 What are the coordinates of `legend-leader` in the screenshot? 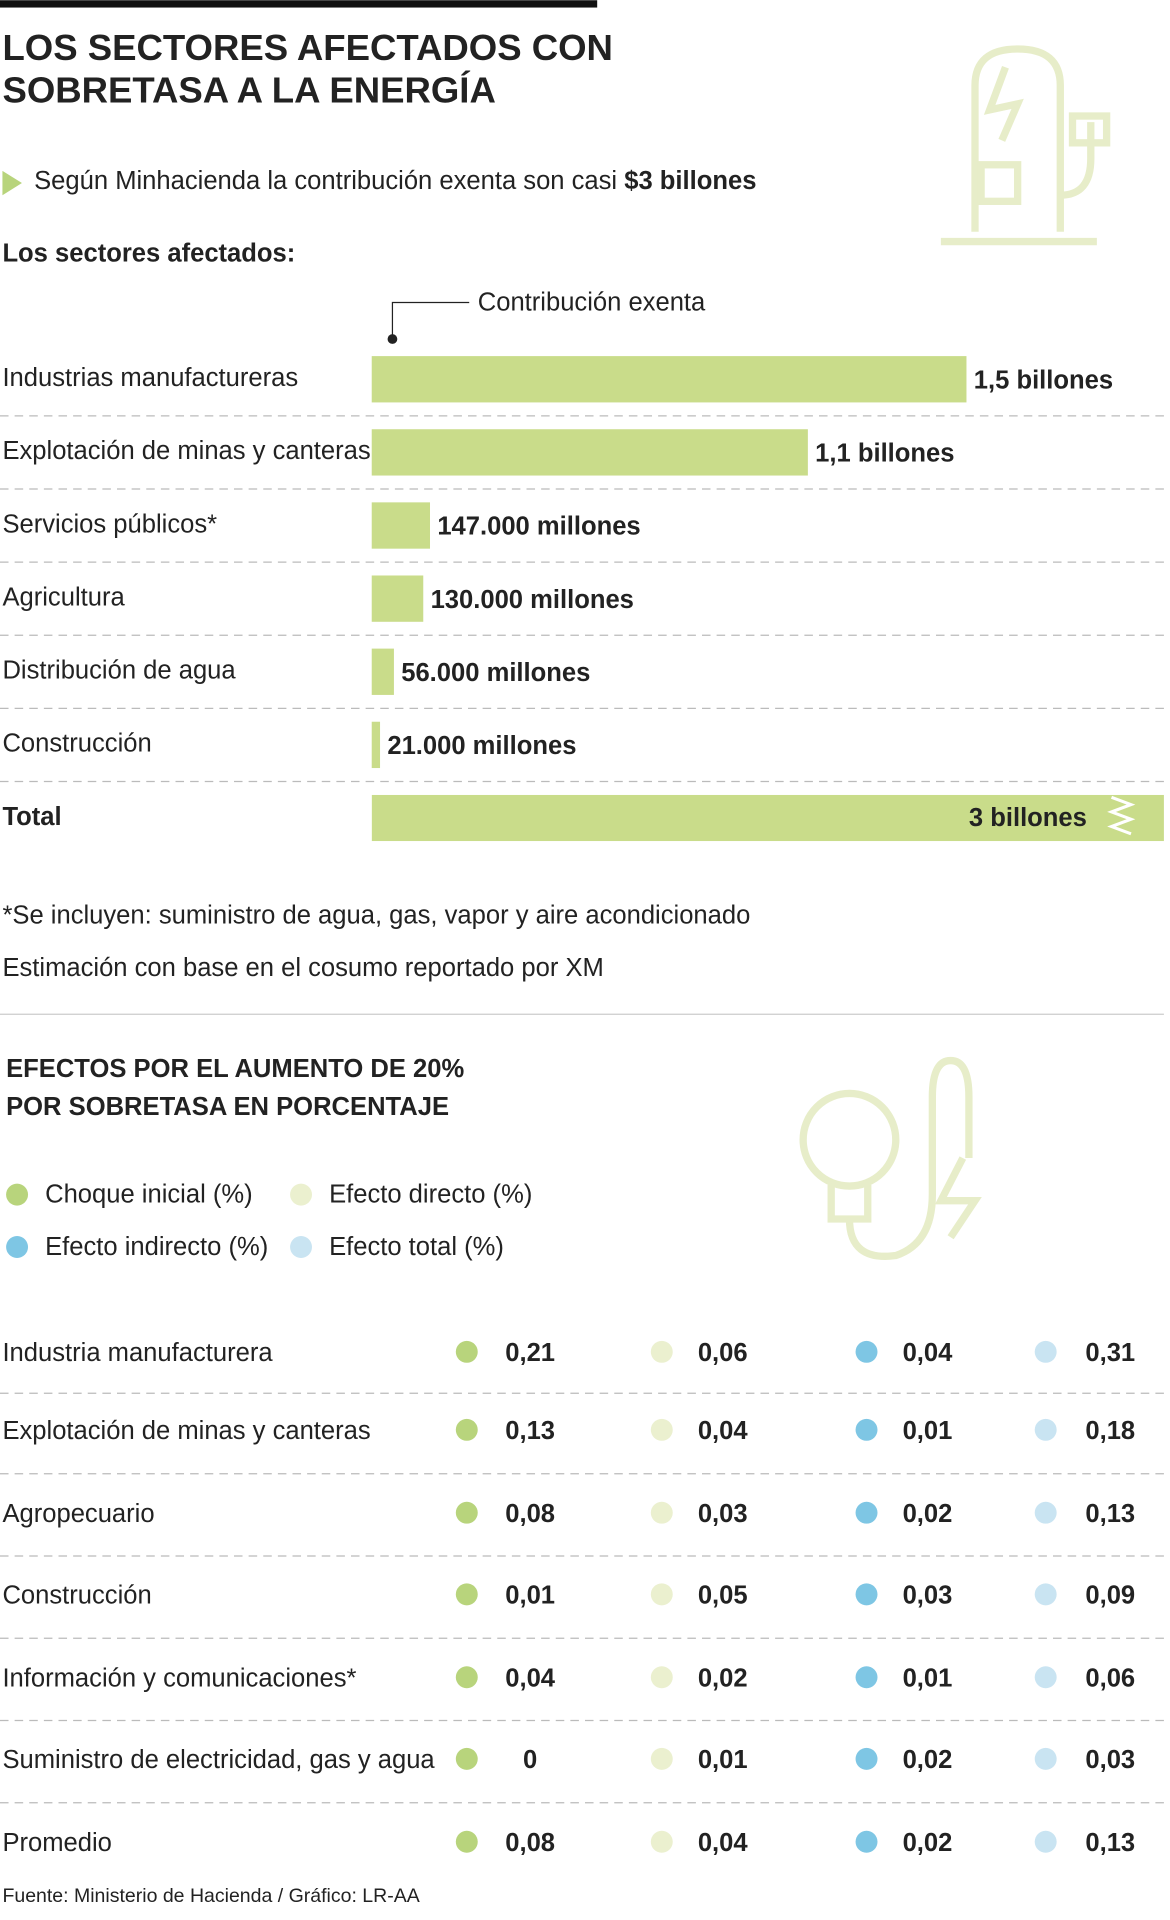 It's located at (430, 319).